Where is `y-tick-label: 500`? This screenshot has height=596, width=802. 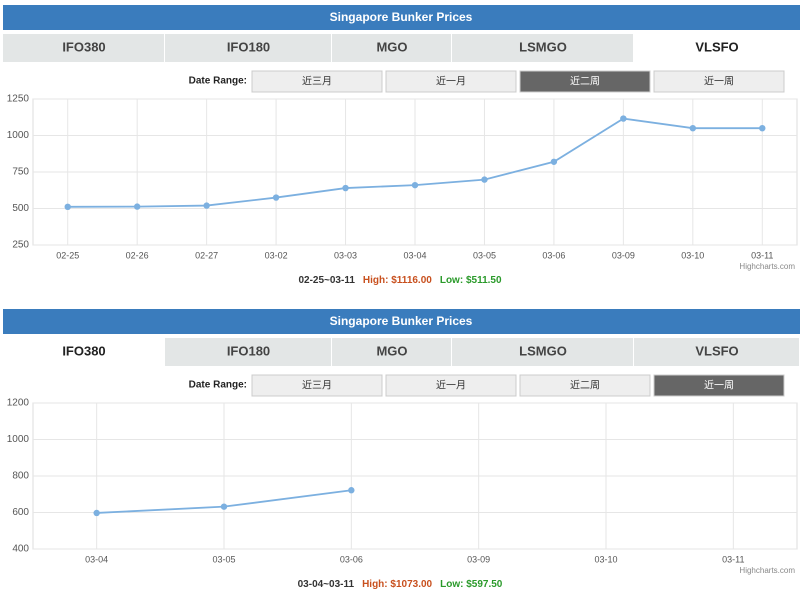
y-tick-label: 500 is located at coordinates (20, 208).